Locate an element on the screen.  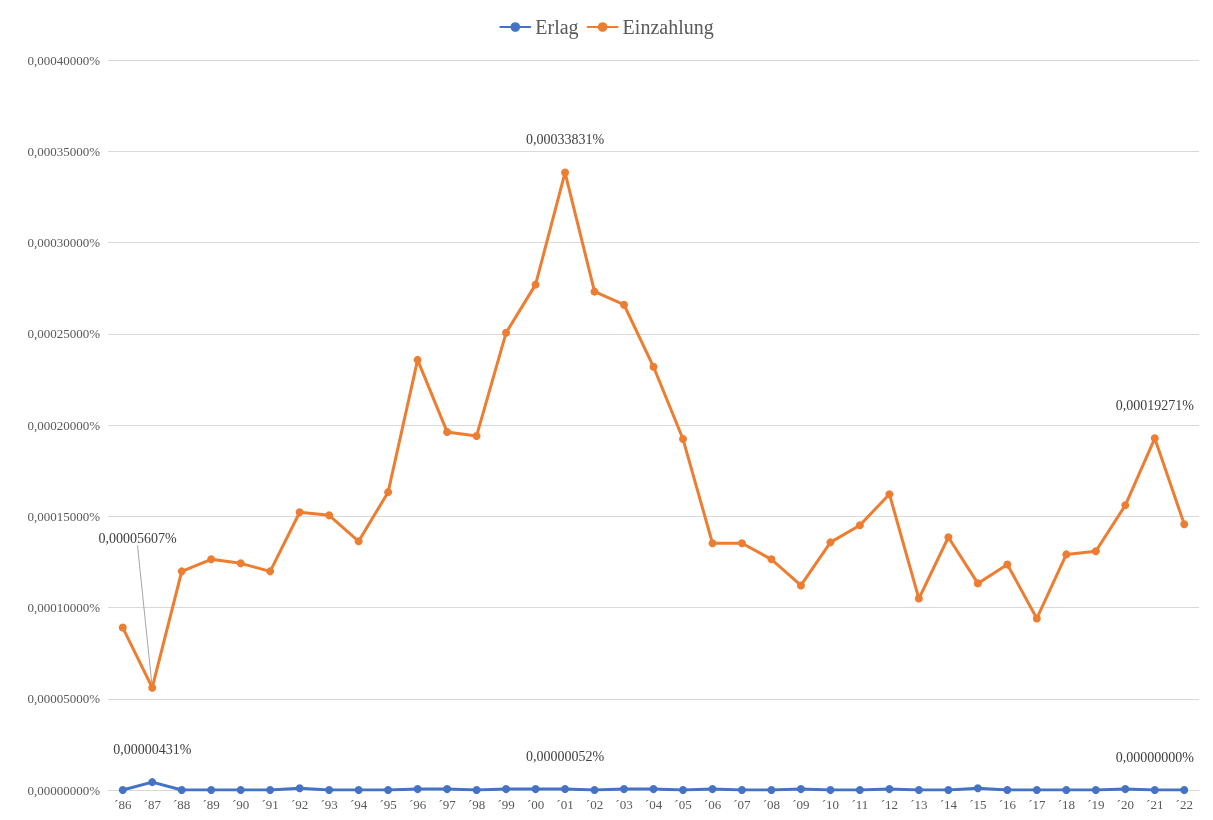
x-tick-label: ´21 is located at coordinates (1155, 804).